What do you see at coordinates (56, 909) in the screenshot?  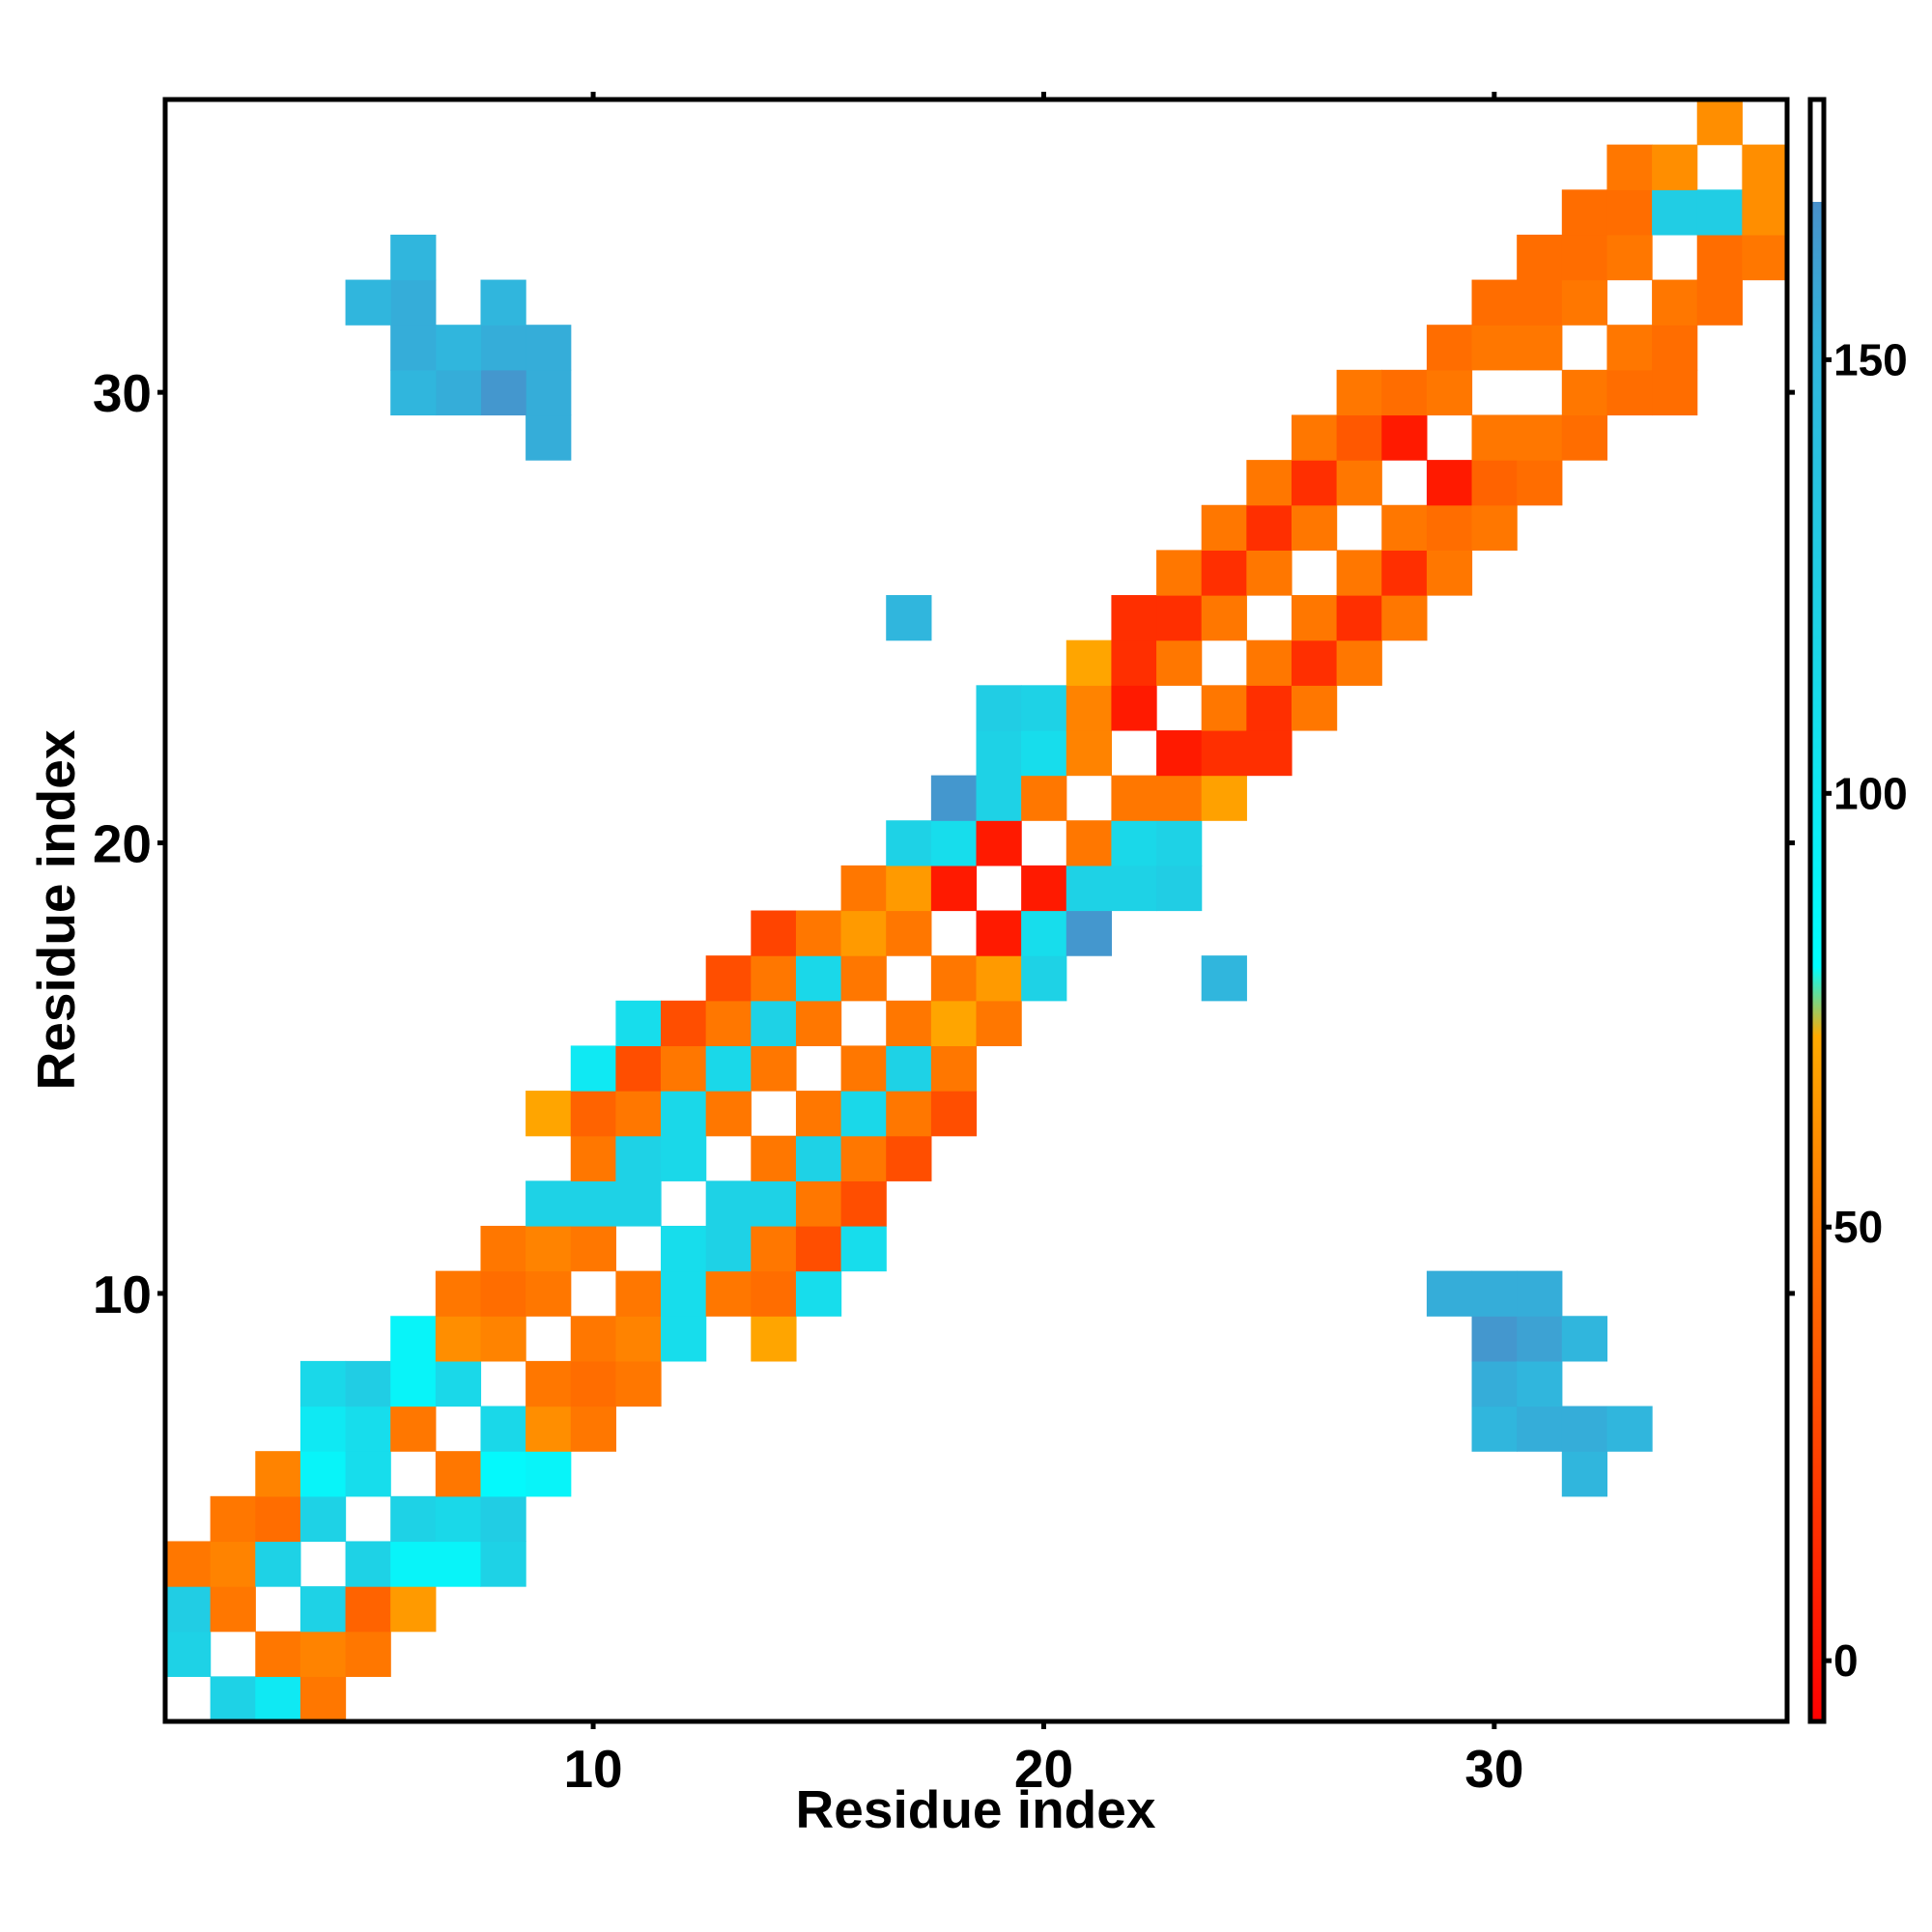 I see `y-axis-title: Residue index` at bounding box center [56, 909].